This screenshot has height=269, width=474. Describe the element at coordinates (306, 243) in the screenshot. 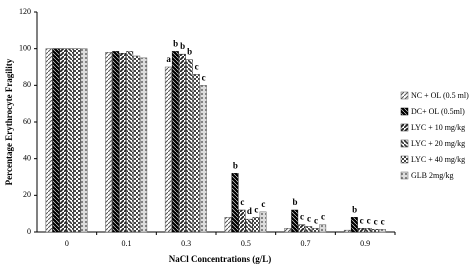

I see `x-tick-label: 0.7` at that location.